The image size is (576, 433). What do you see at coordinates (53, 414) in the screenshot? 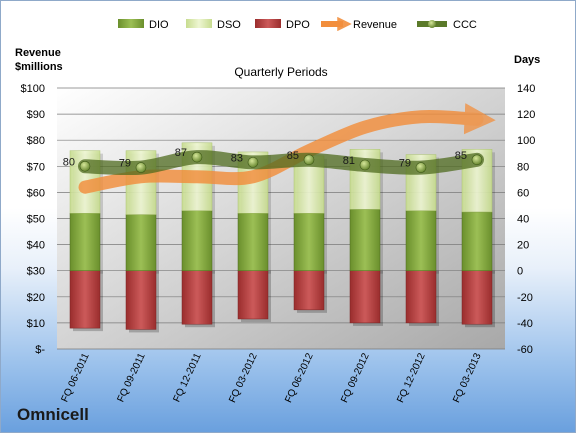
I see `company-name: Omnicell` at bounding box center [53, 414].